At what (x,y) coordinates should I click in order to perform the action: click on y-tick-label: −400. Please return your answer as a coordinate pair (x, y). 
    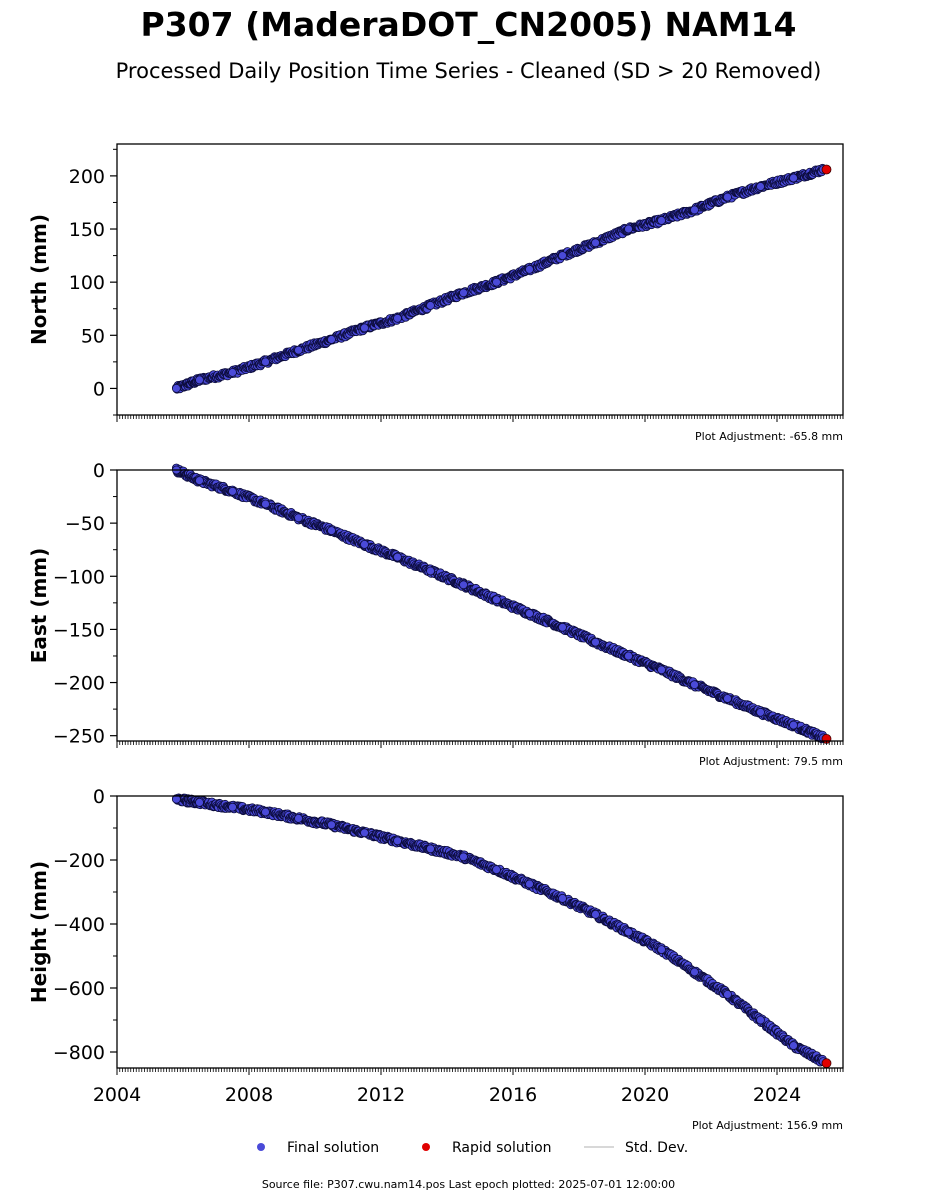
    Looking at the image, I should click on (79, 925).